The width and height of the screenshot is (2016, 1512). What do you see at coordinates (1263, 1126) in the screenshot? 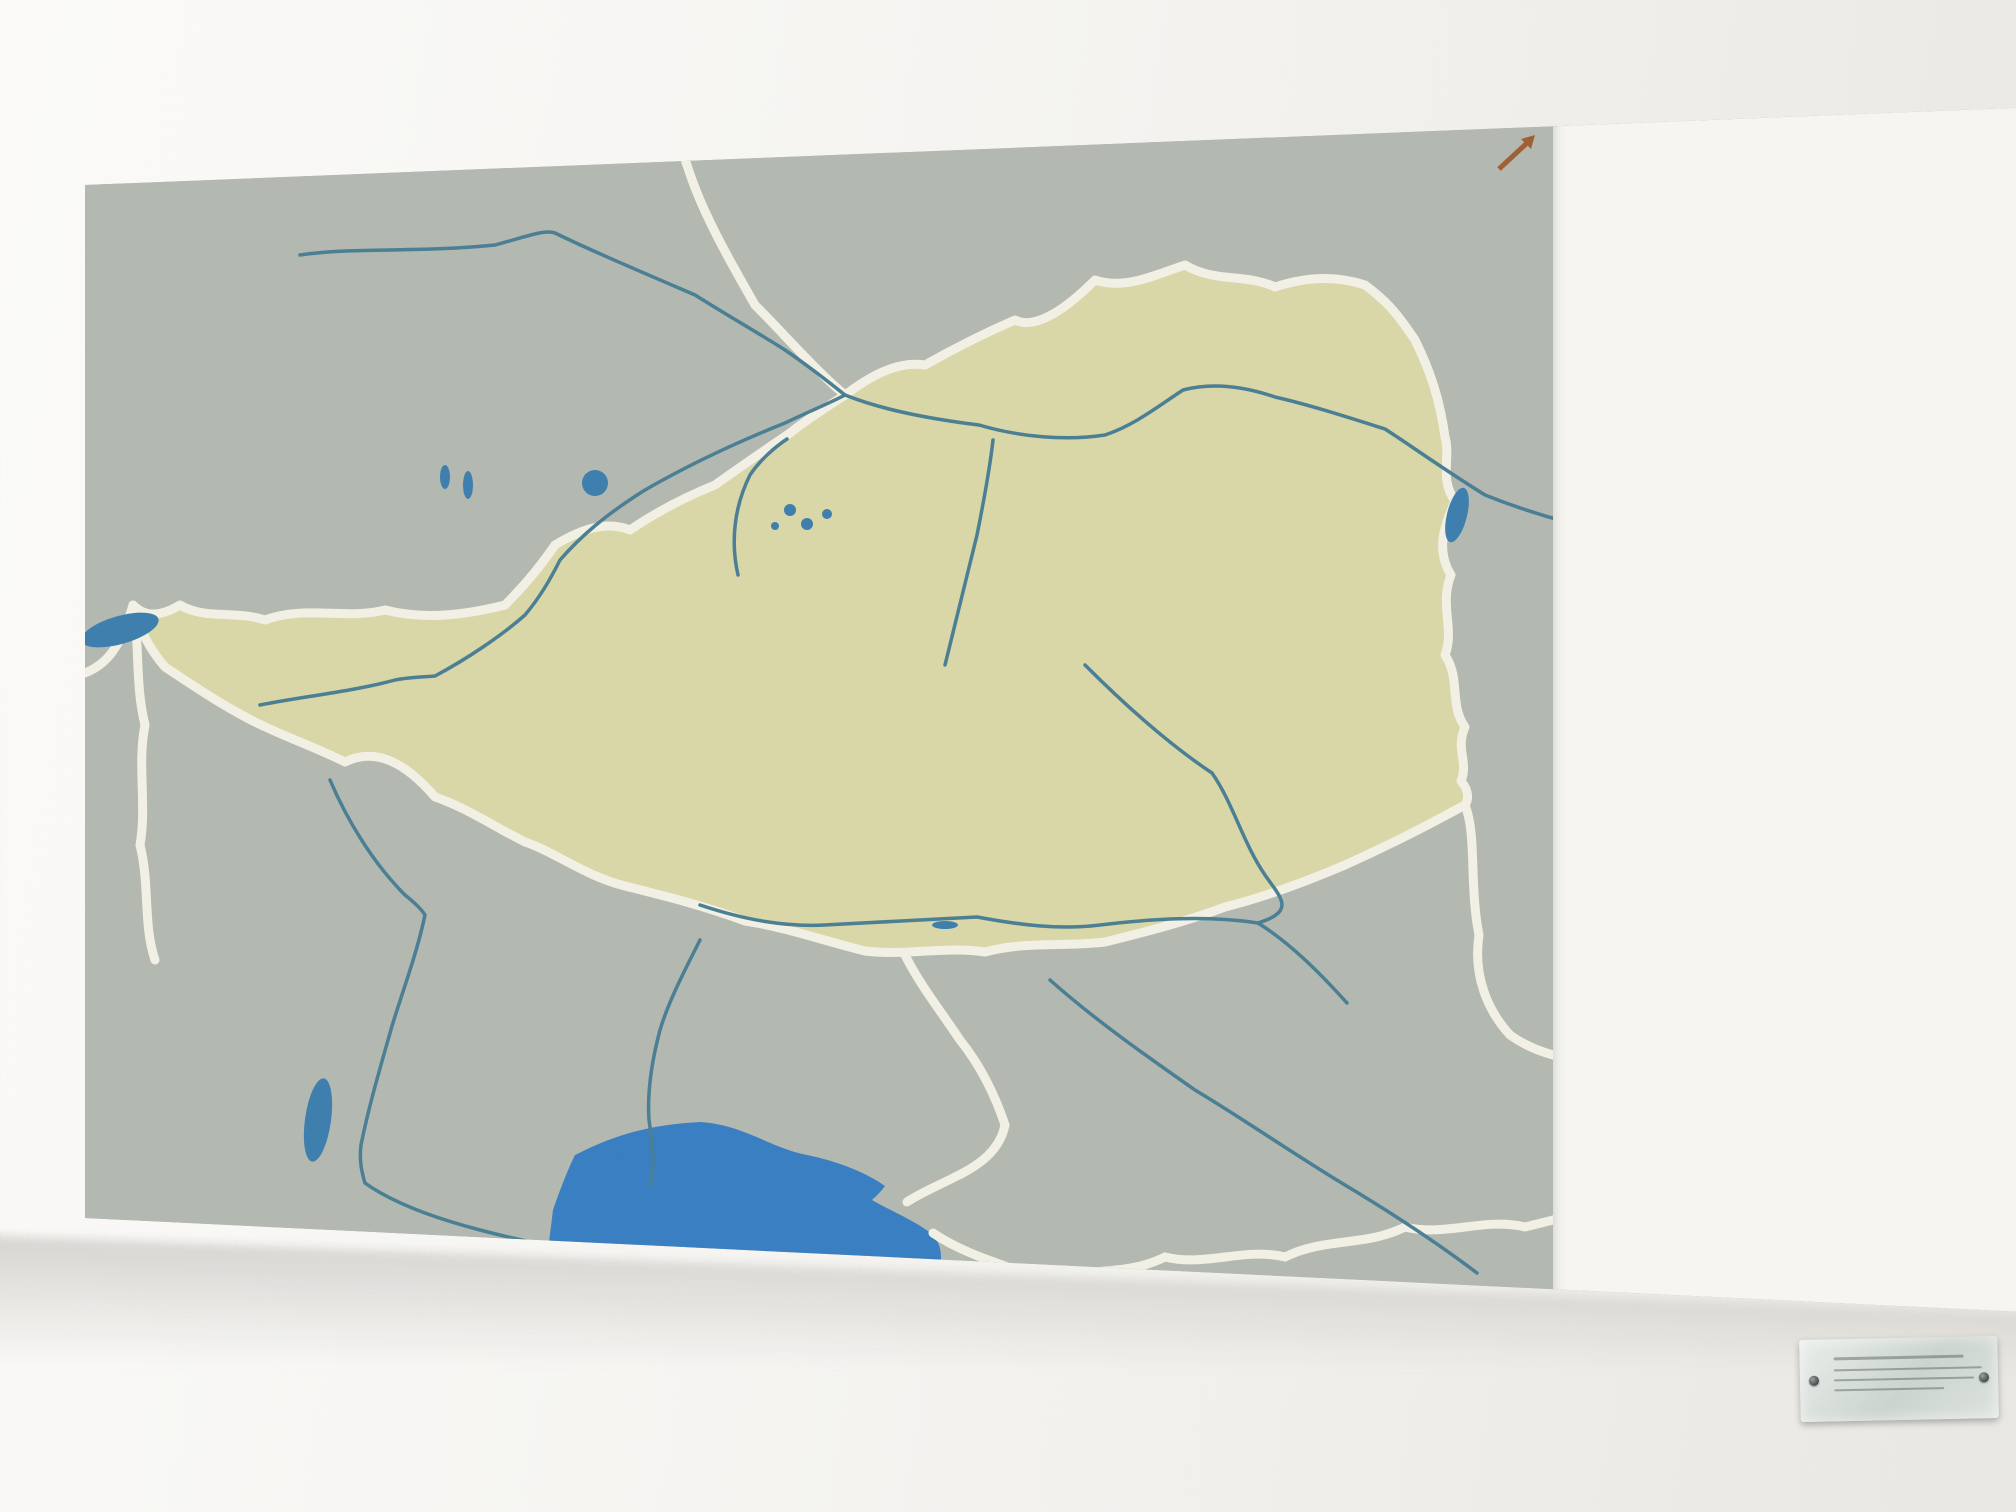
I see `river-save` at bounding box center [1263, 1126].